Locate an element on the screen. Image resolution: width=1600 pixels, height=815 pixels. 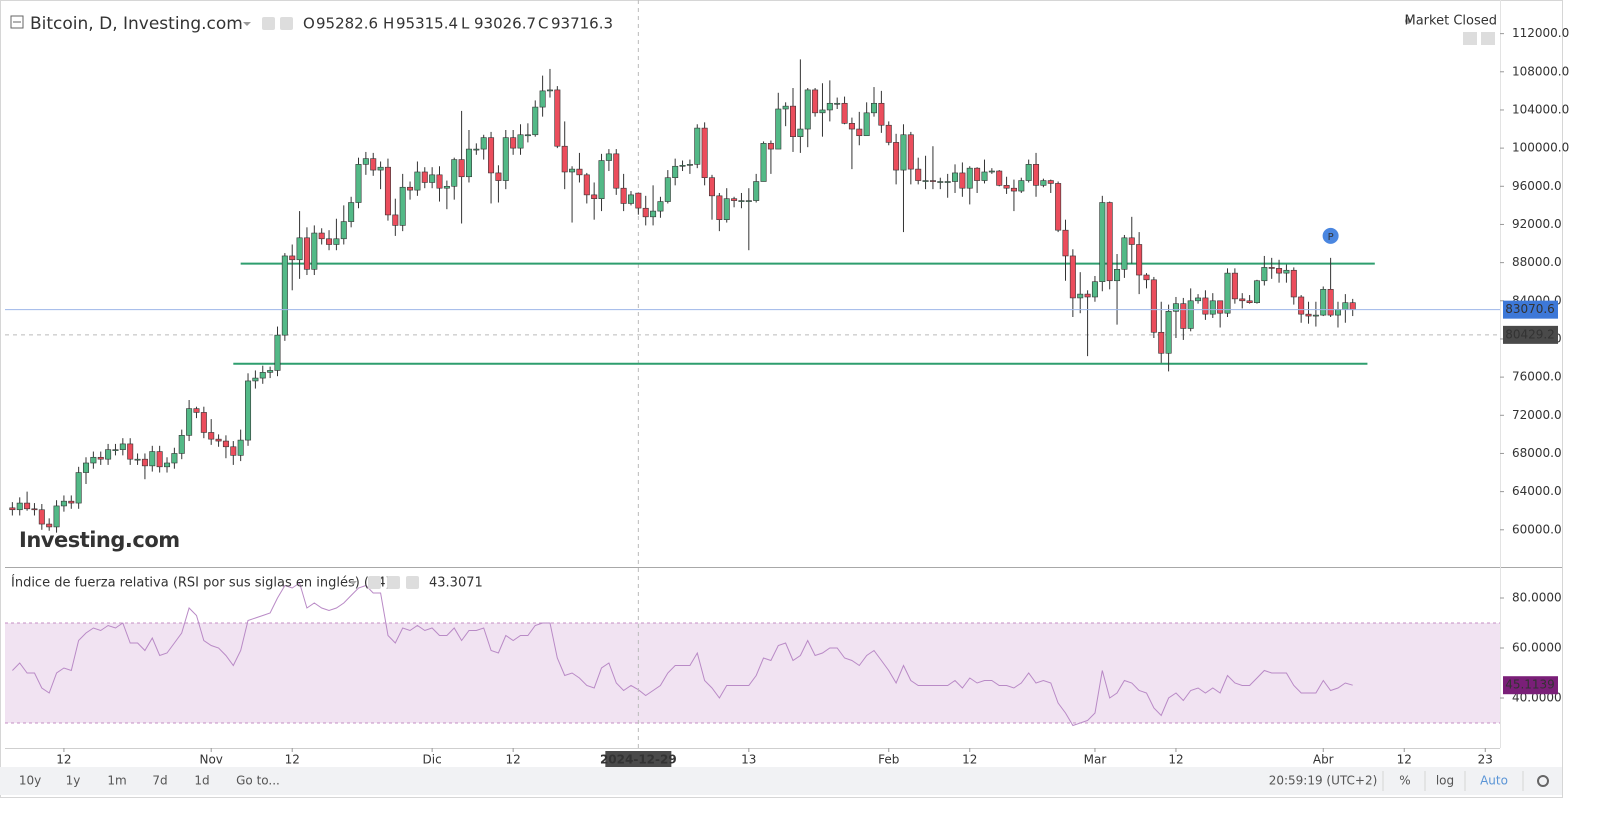
range-button: 1m is located at coordinates (116, 781).